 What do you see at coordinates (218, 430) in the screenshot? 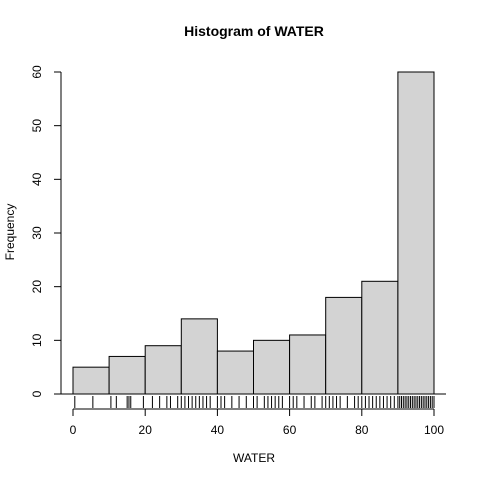
I see `x-tick-label: 40` at bounding box center [218, 430].